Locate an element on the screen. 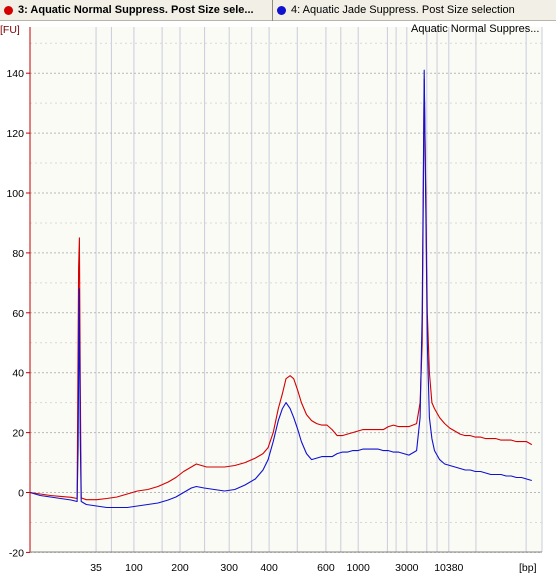  y-tick-label: -20 is located at coordinates (16, 553).